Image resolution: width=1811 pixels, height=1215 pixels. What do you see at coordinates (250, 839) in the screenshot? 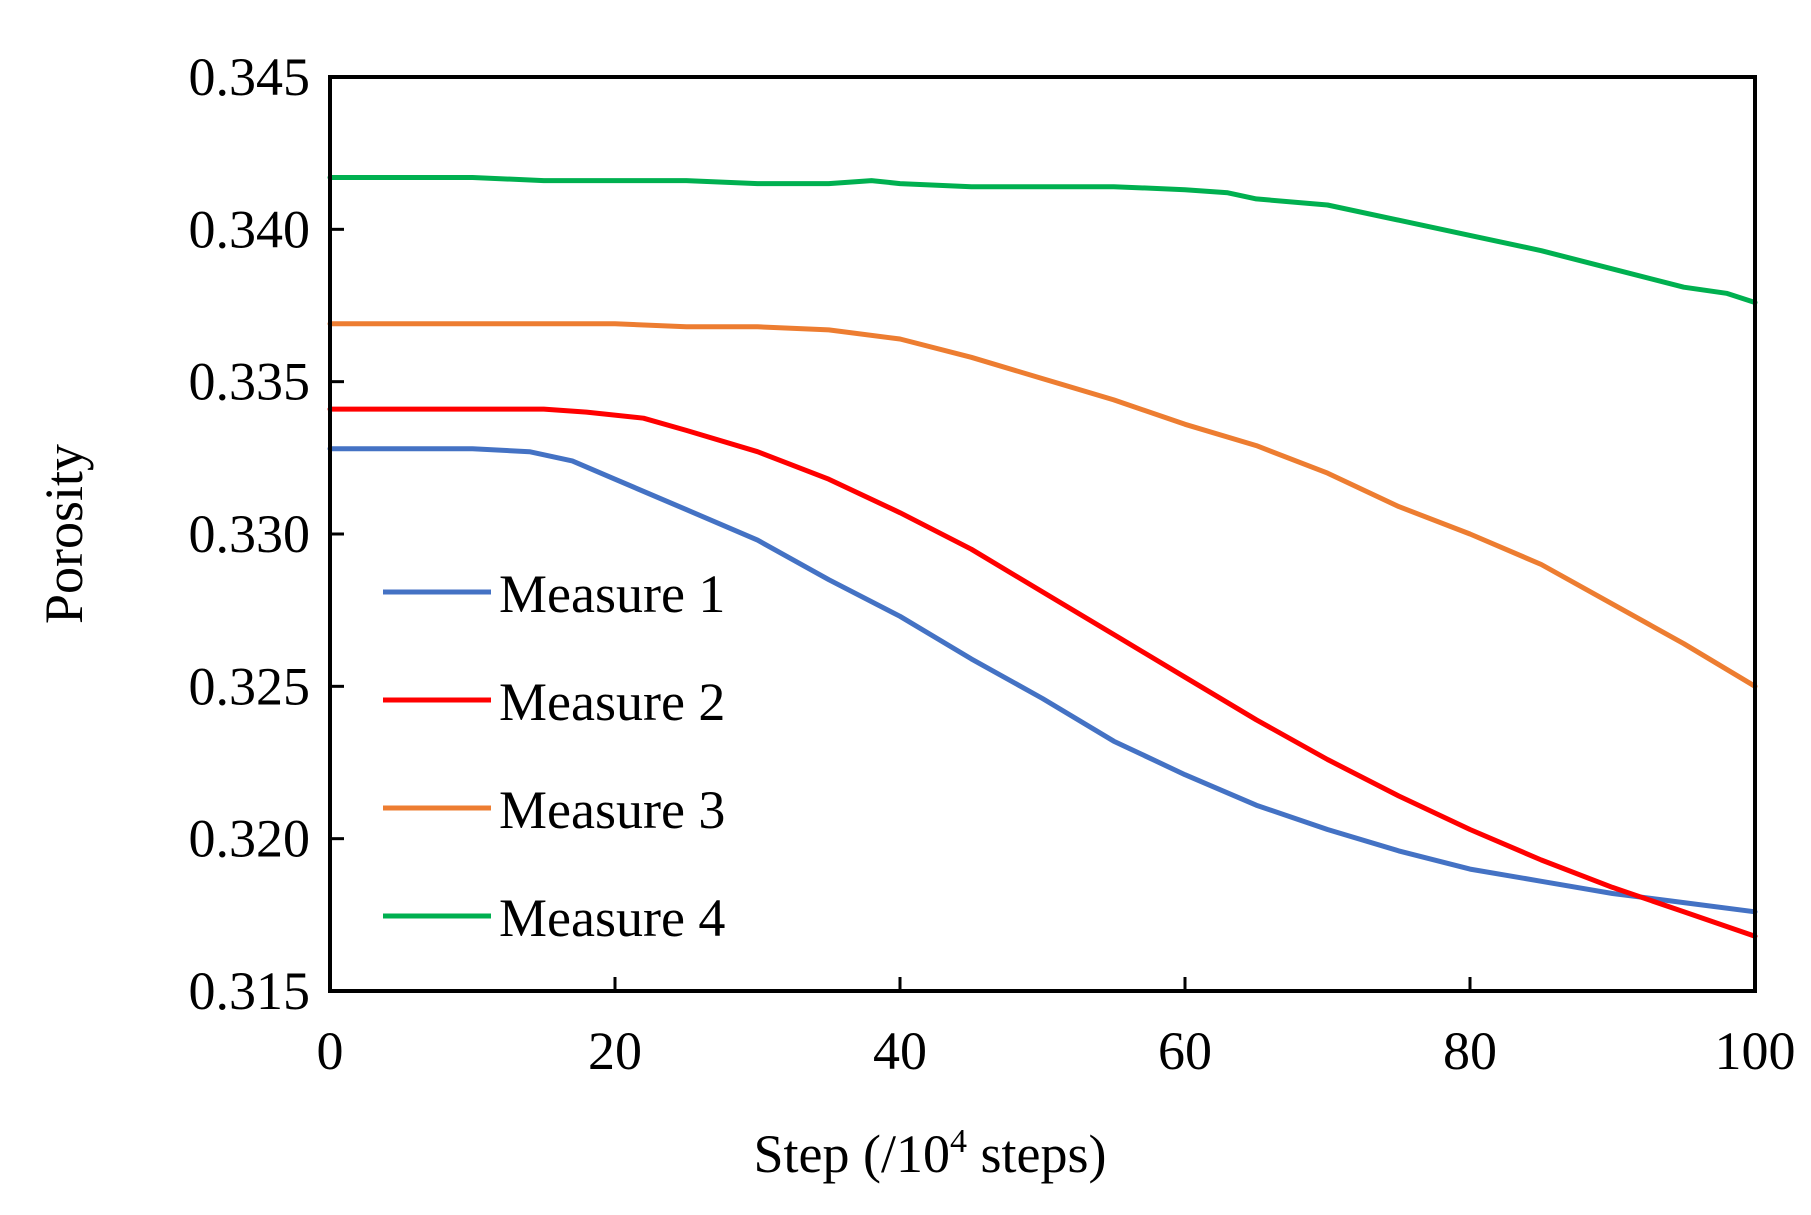
I see `y-tick-label: 0.320` at bounding box center [250, 839].